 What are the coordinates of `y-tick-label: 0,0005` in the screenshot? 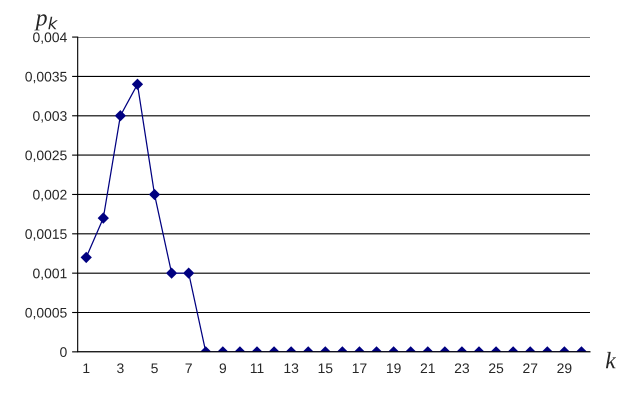 It's located at (46, 314).